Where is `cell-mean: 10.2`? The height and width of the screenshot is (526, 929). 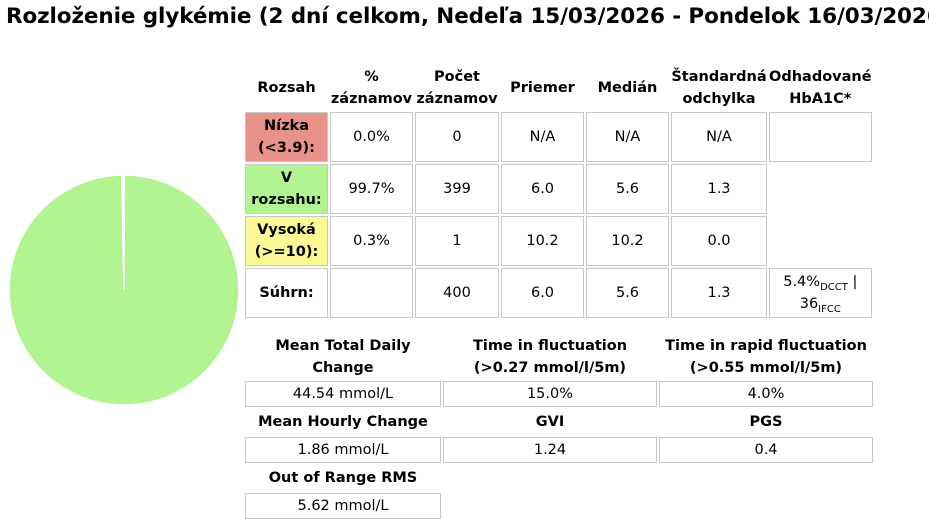 cell-mean: 10.2 is located at coordinates (542, 241).